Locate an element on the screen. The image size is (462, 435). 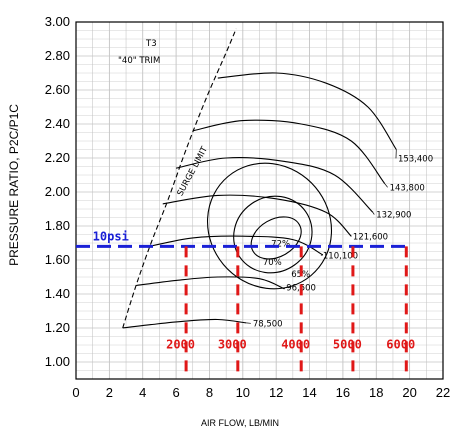
x-tick-label: 0 is located at coordinates (75, 392).